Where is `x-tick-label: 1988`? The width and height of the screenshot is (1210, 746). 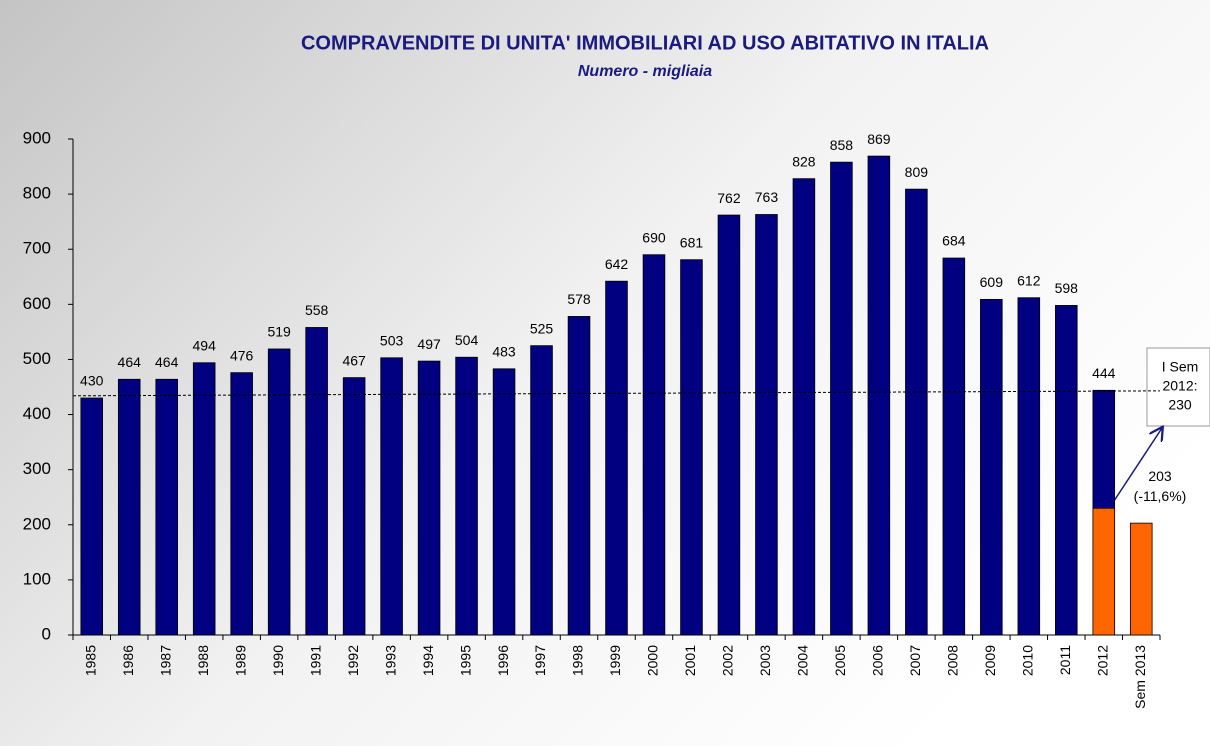 x-tick-label: 1988 is located at coordinates (203, 660).